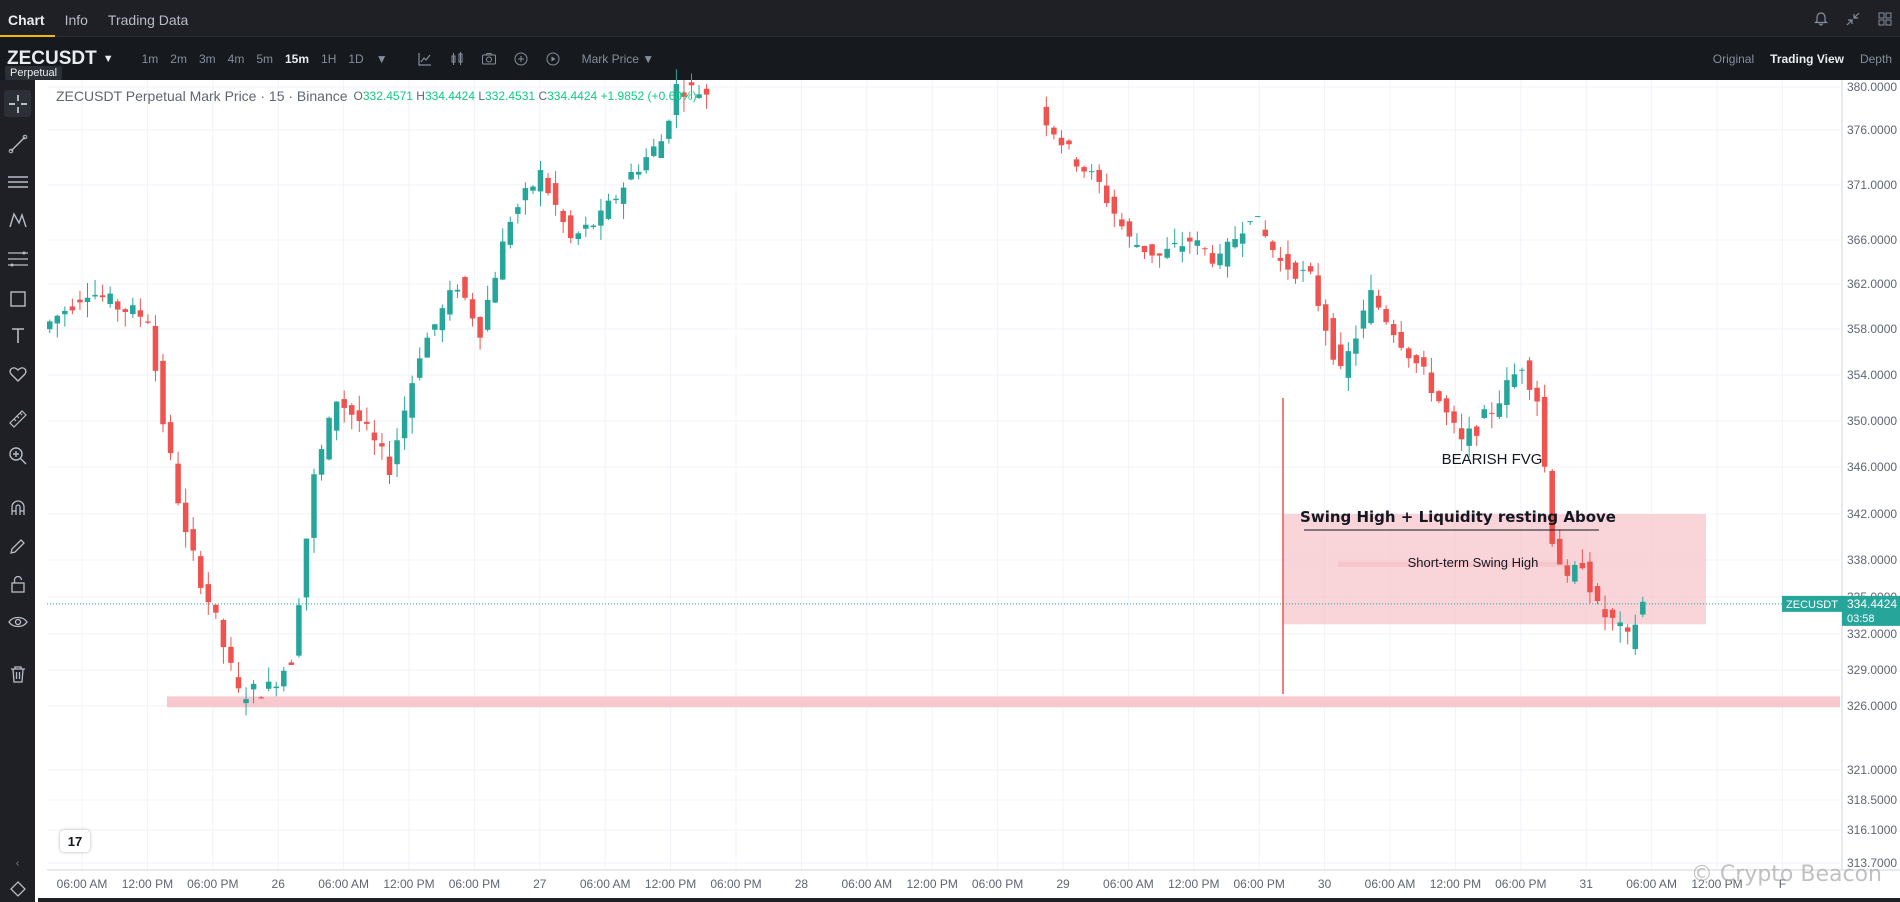  I want to click on grid-layout-icon, so click(1885, 19).